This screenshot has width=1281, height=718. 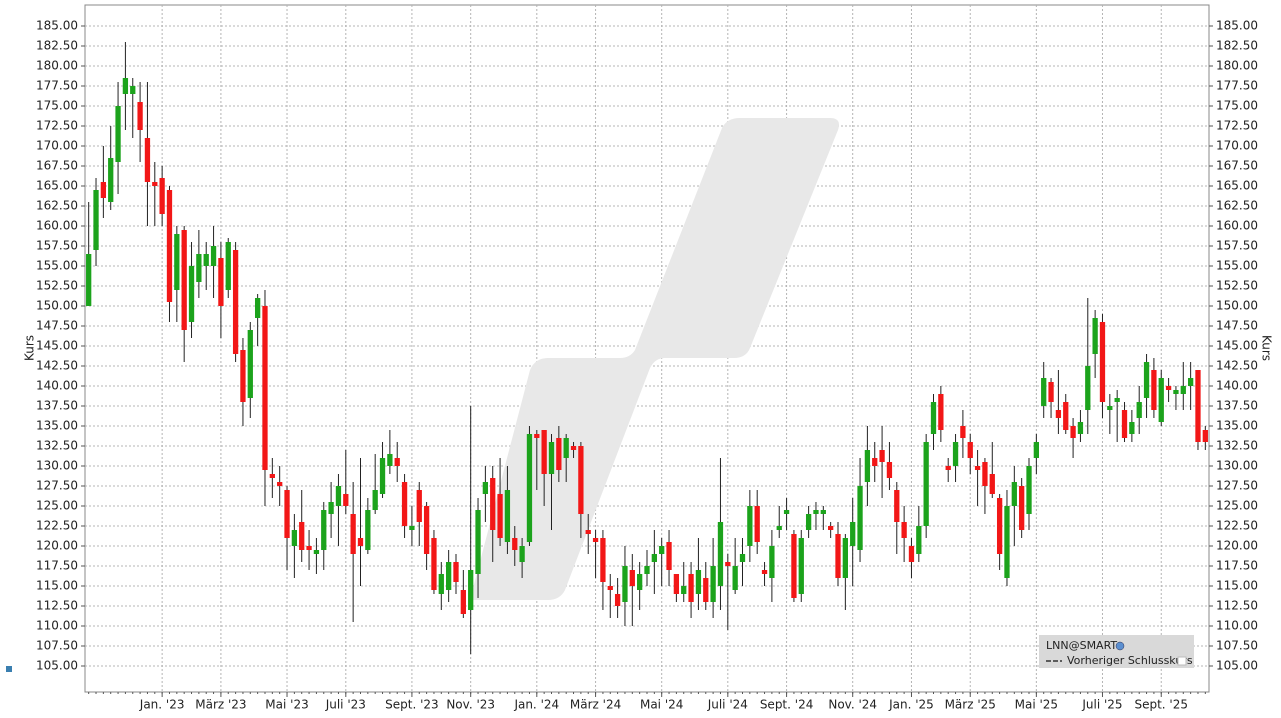 What do you see at coordinates (57, 506) in the screenshot?
I see `y-tick-label: 125.00` at bounding box center [57, 506].